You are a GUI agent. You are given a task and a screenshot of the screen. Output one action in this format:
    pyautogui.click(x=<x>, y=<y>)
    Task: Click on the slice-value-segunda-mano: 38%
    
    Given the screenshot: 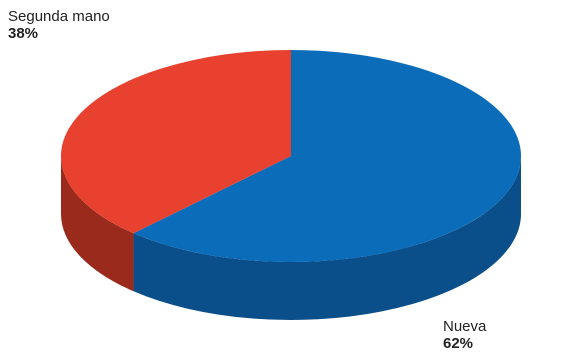 What is the action you would take?
    pyautogui.click(x=23, y=34)
    